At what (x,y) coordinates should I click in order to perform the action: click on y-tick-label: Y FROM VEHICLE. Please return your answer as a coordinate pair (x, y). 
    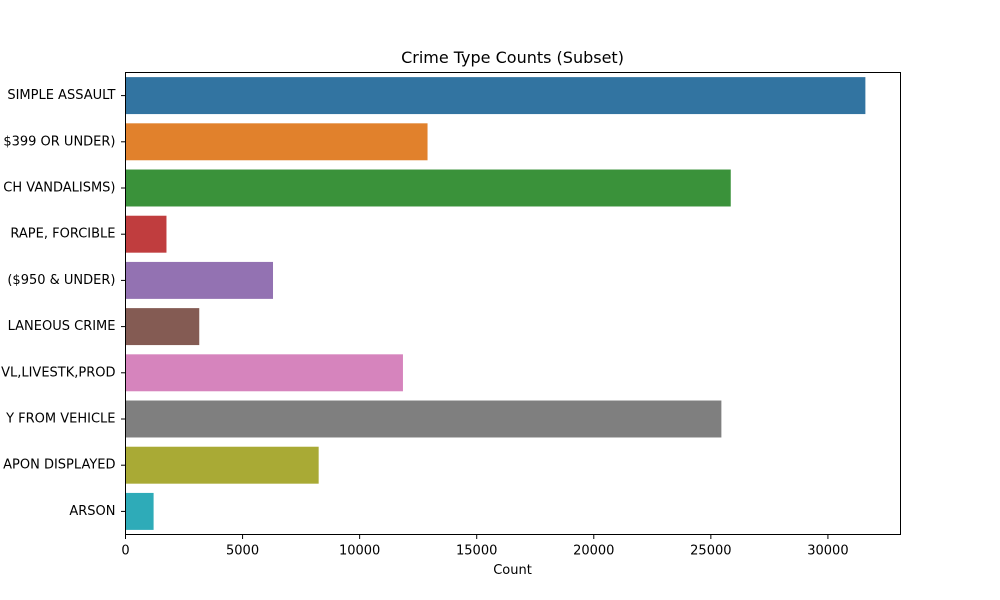
    Looking at the image, I should click on (60, 419).